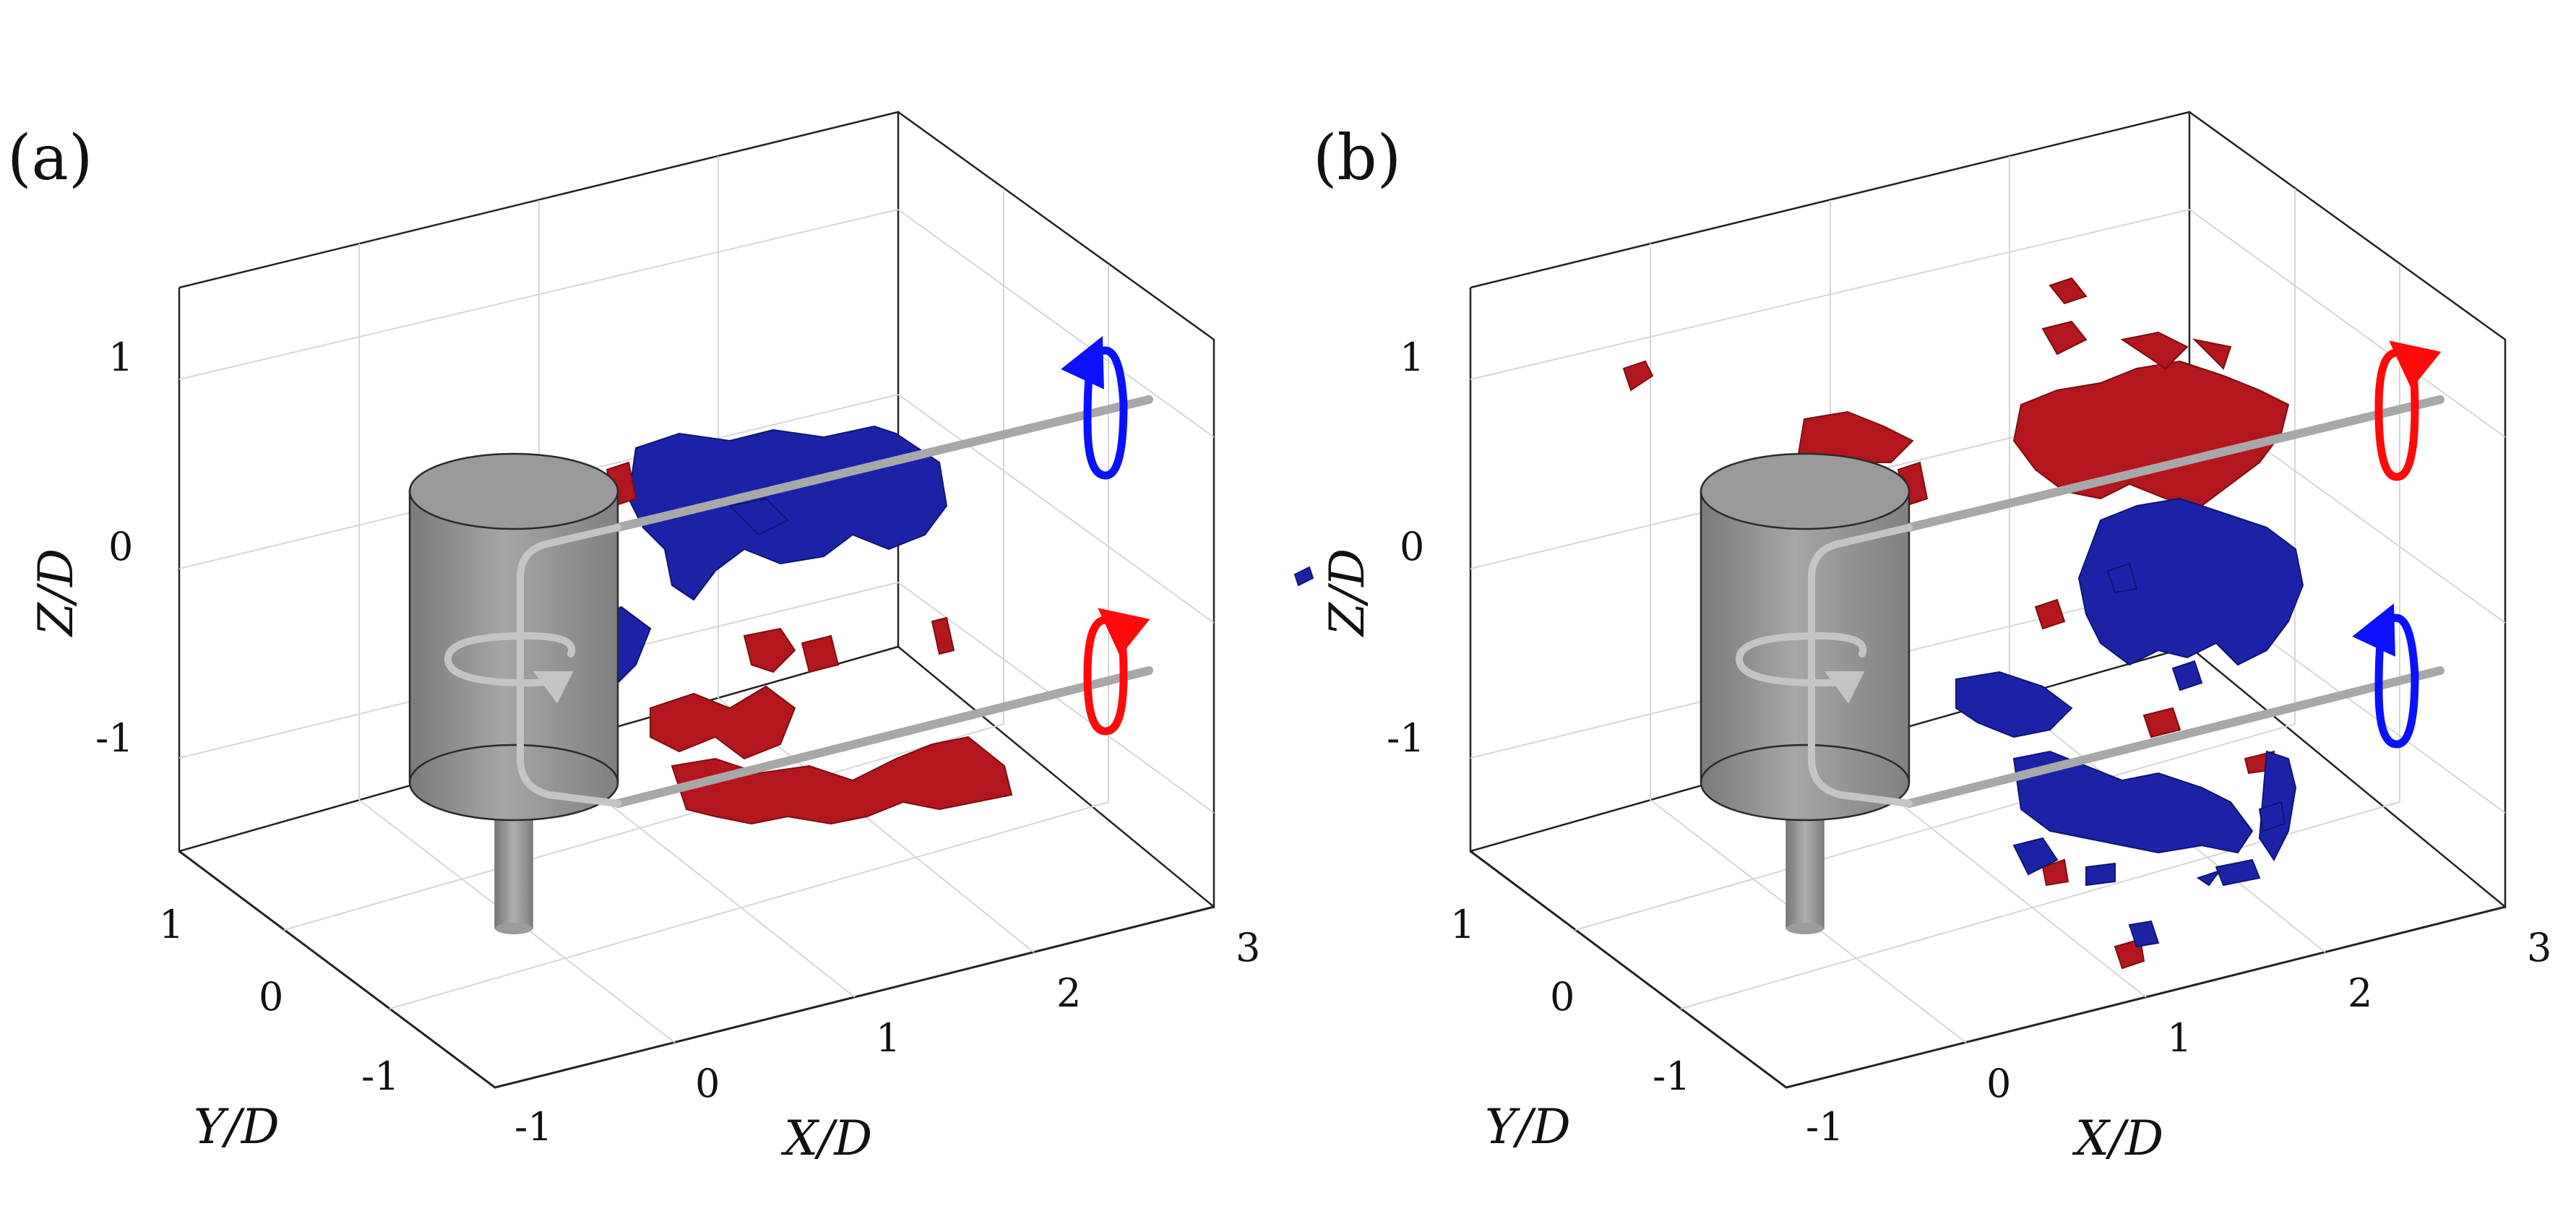  I want to click on z-axis-label-b: Z/D, so click(1347, 592).